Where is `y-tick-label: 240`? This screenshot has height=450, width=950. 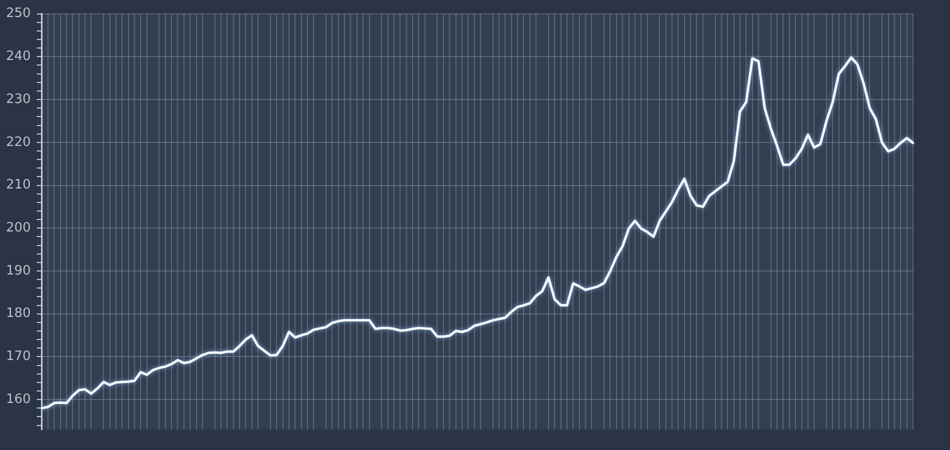 y-tick-label: 240 is located at coordinates (18, 56).